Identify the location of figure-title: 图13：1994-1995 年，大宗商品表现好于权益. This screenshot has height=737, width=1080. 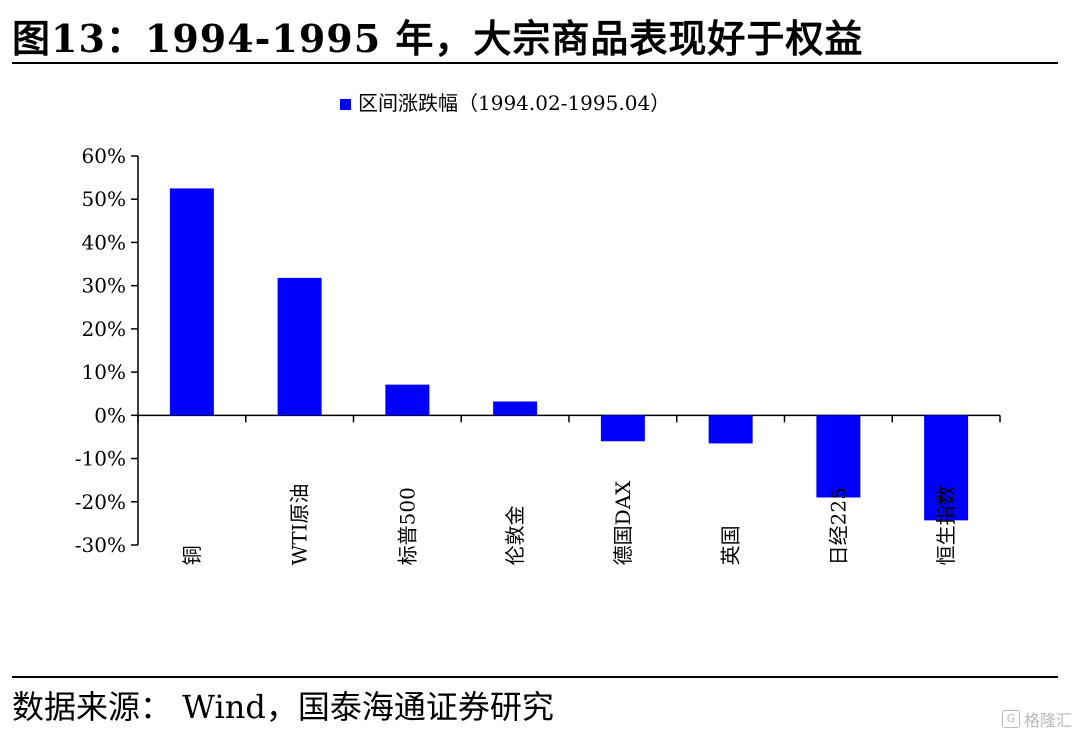
(438, 38).